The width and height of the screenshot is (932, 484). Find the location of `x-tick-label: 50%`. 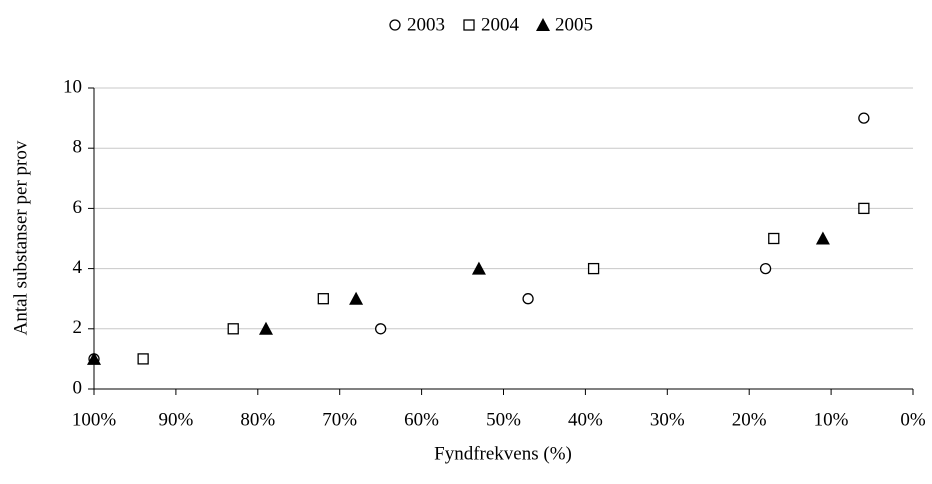

x-tick-label: 50% is located at coordinates (503, 419).